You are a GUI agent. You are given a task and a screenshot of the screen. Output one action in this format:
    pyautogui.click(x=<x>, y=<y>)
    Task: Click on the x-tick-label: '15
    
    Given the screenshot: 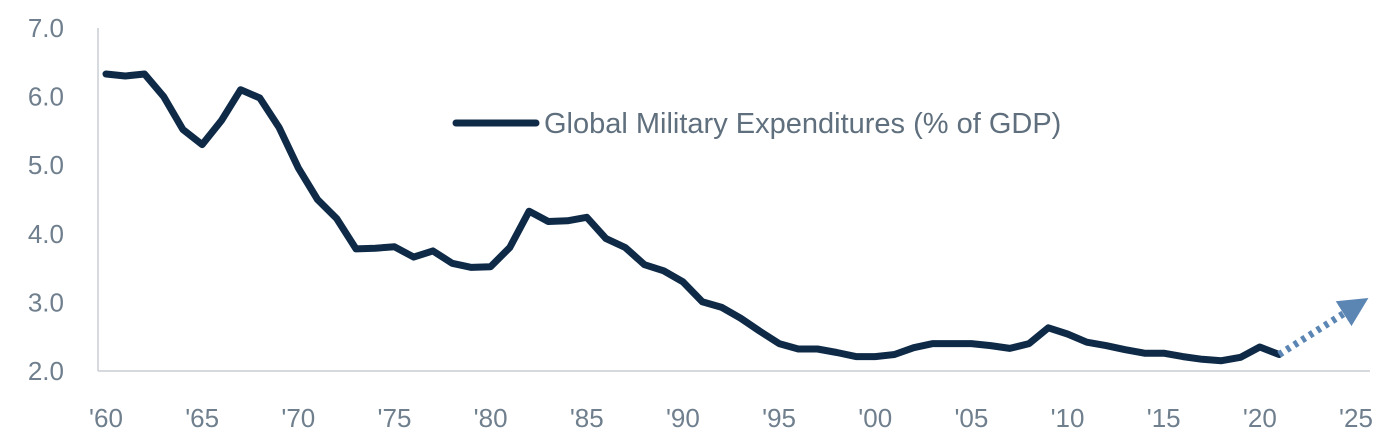 What is the action you would take?
    pyautogui.click(x=1164, y=418)
    